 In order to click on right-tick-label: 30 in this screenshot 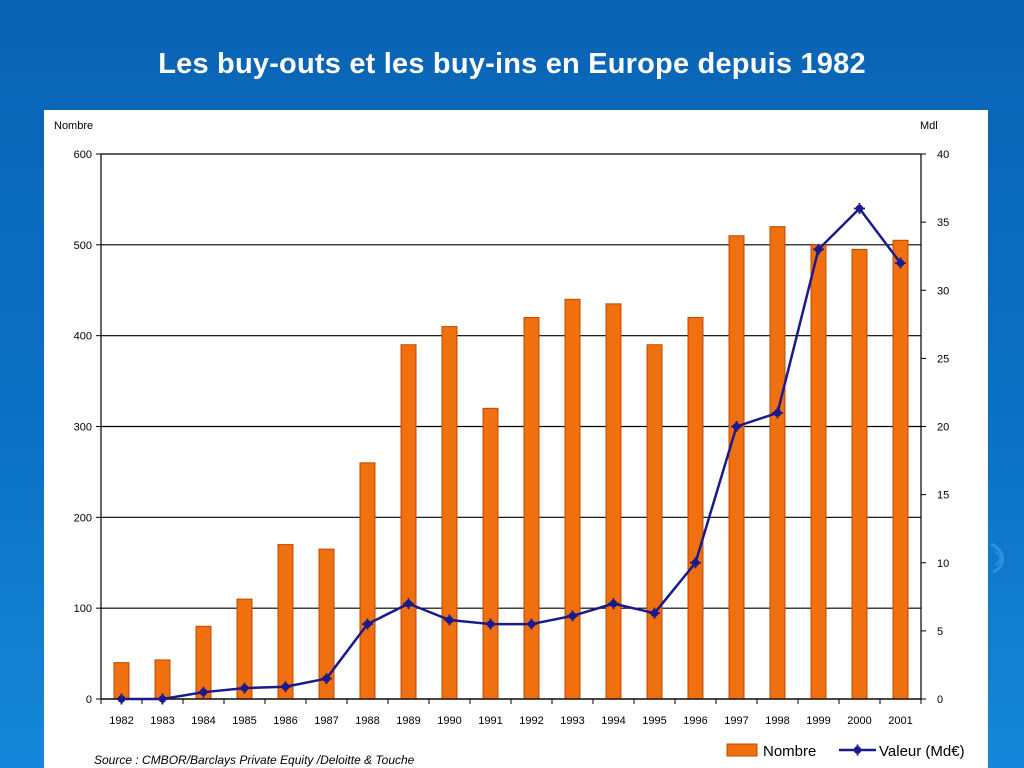, I will do `click(943, 291)`.